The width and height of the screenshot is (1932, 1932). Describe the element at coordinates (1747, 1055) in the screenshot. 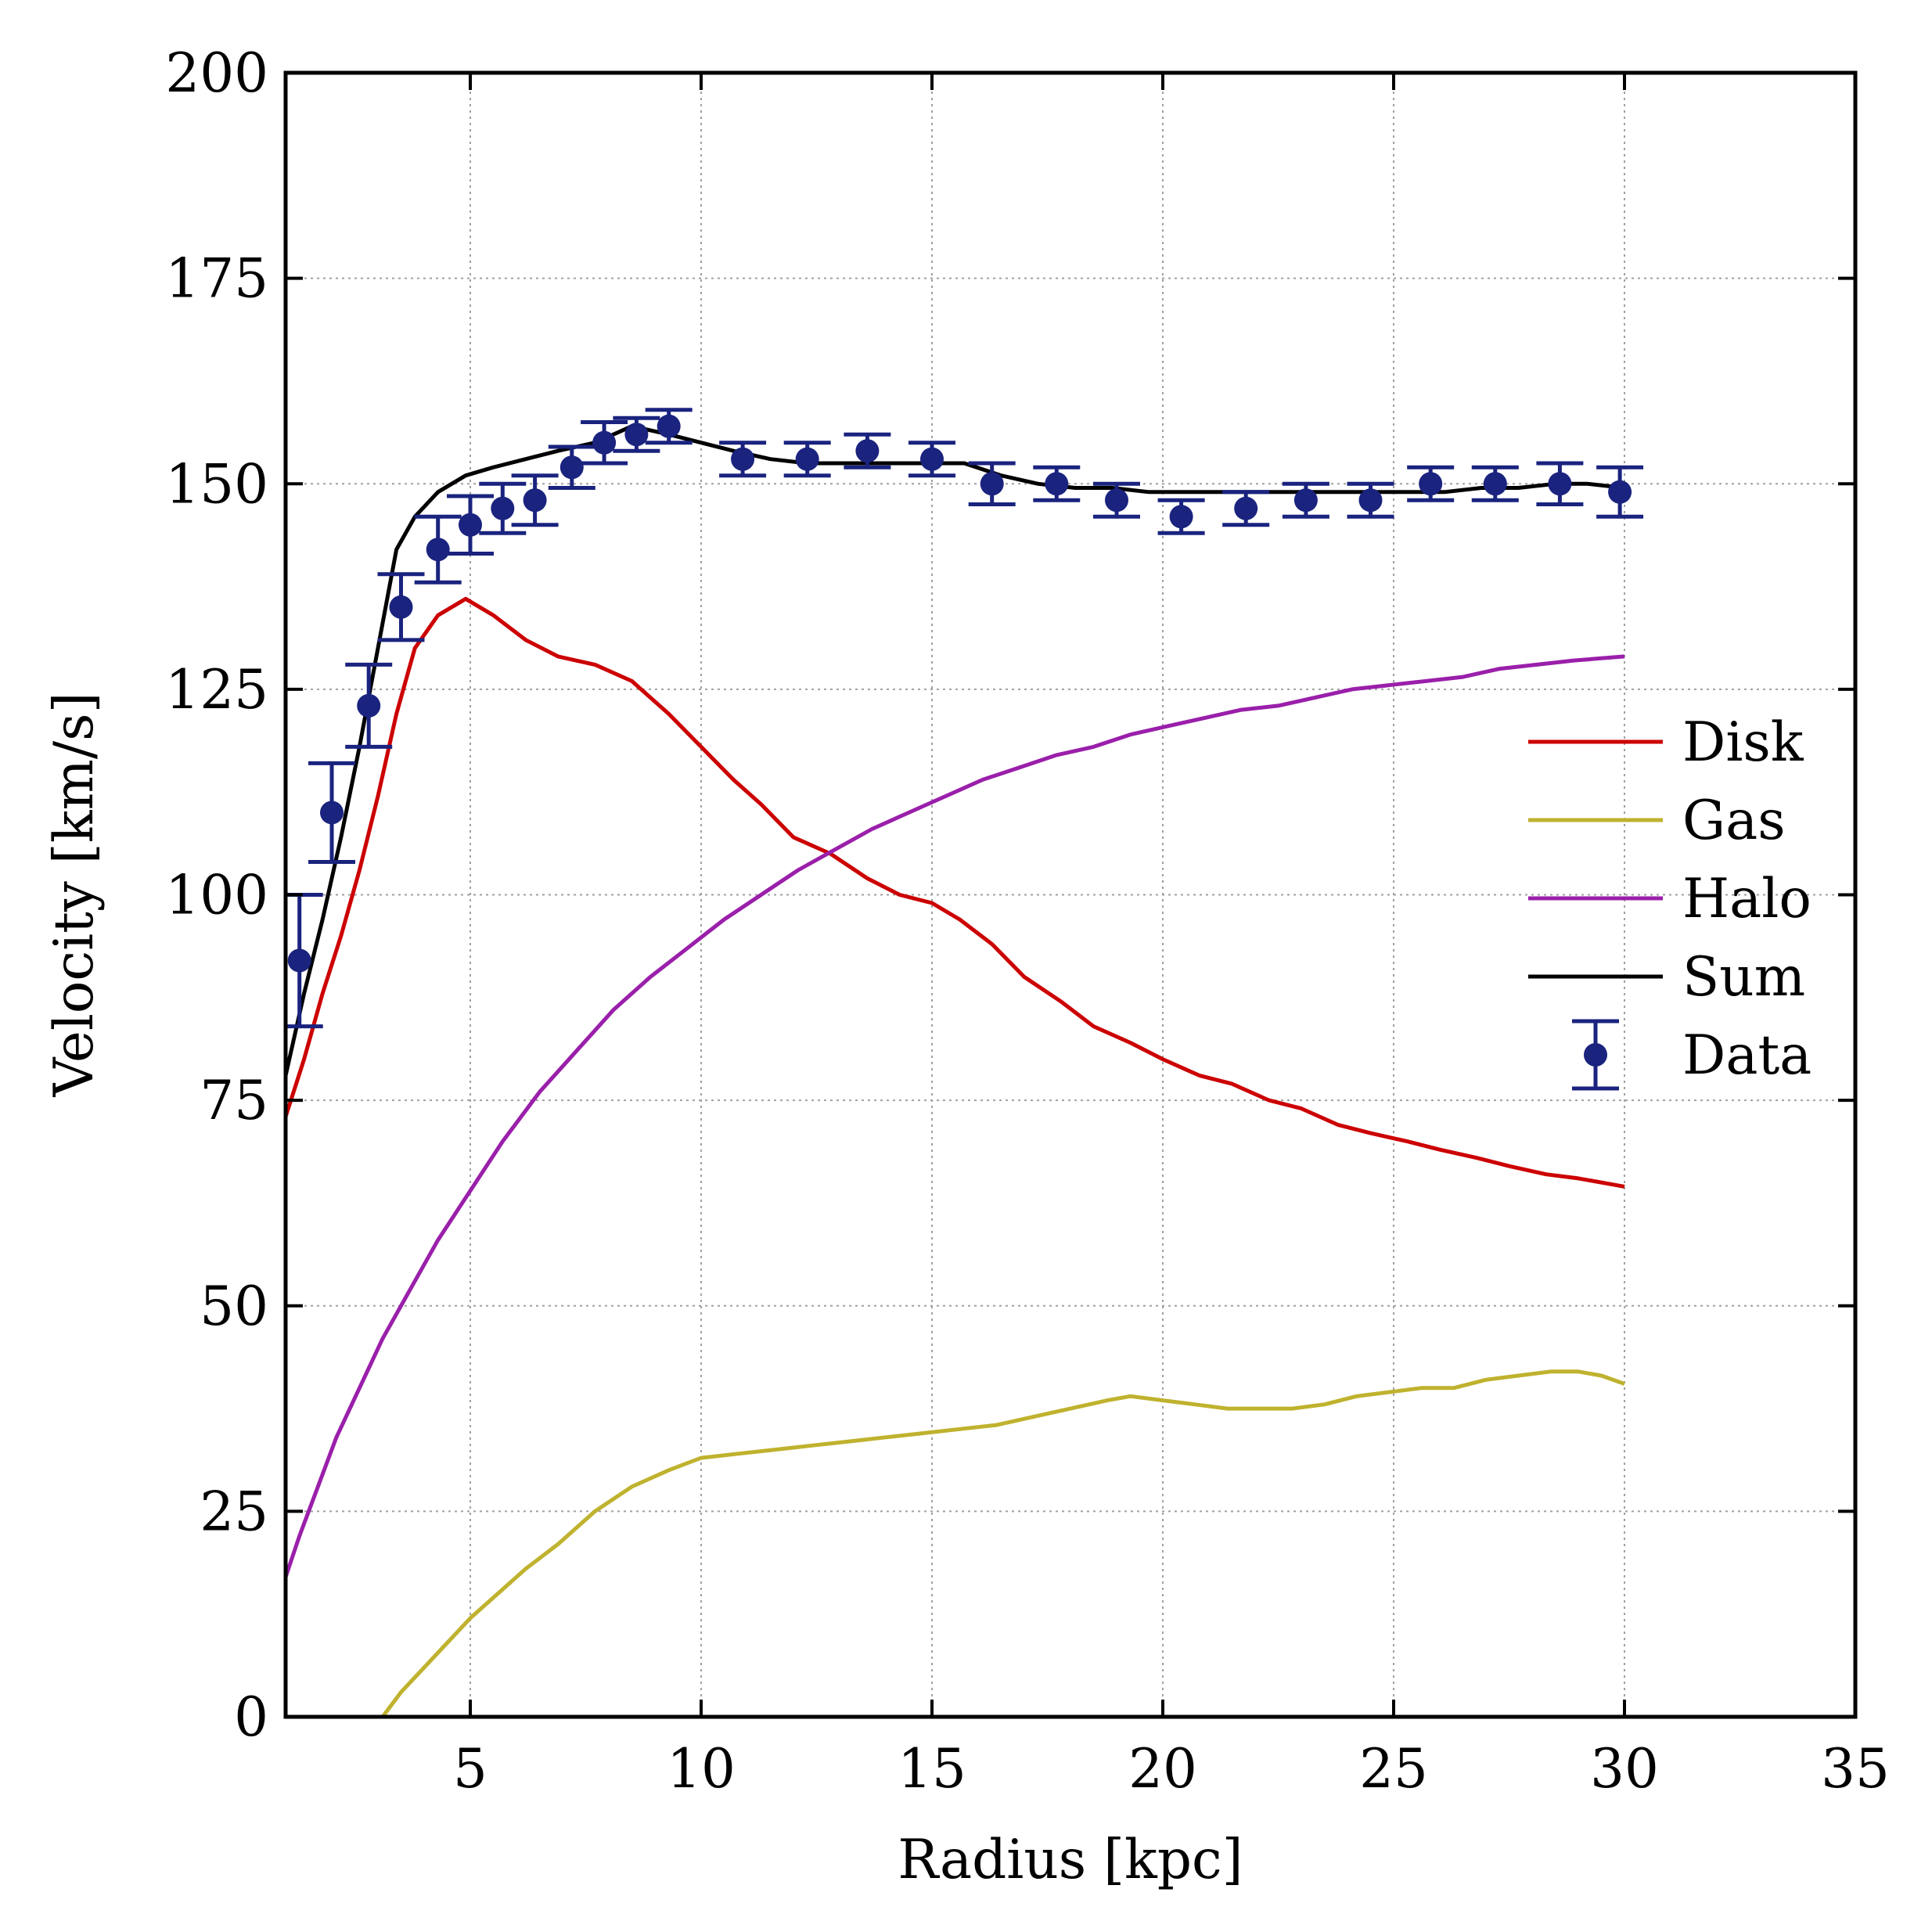

I see `legend-label-data: Data` at that location.